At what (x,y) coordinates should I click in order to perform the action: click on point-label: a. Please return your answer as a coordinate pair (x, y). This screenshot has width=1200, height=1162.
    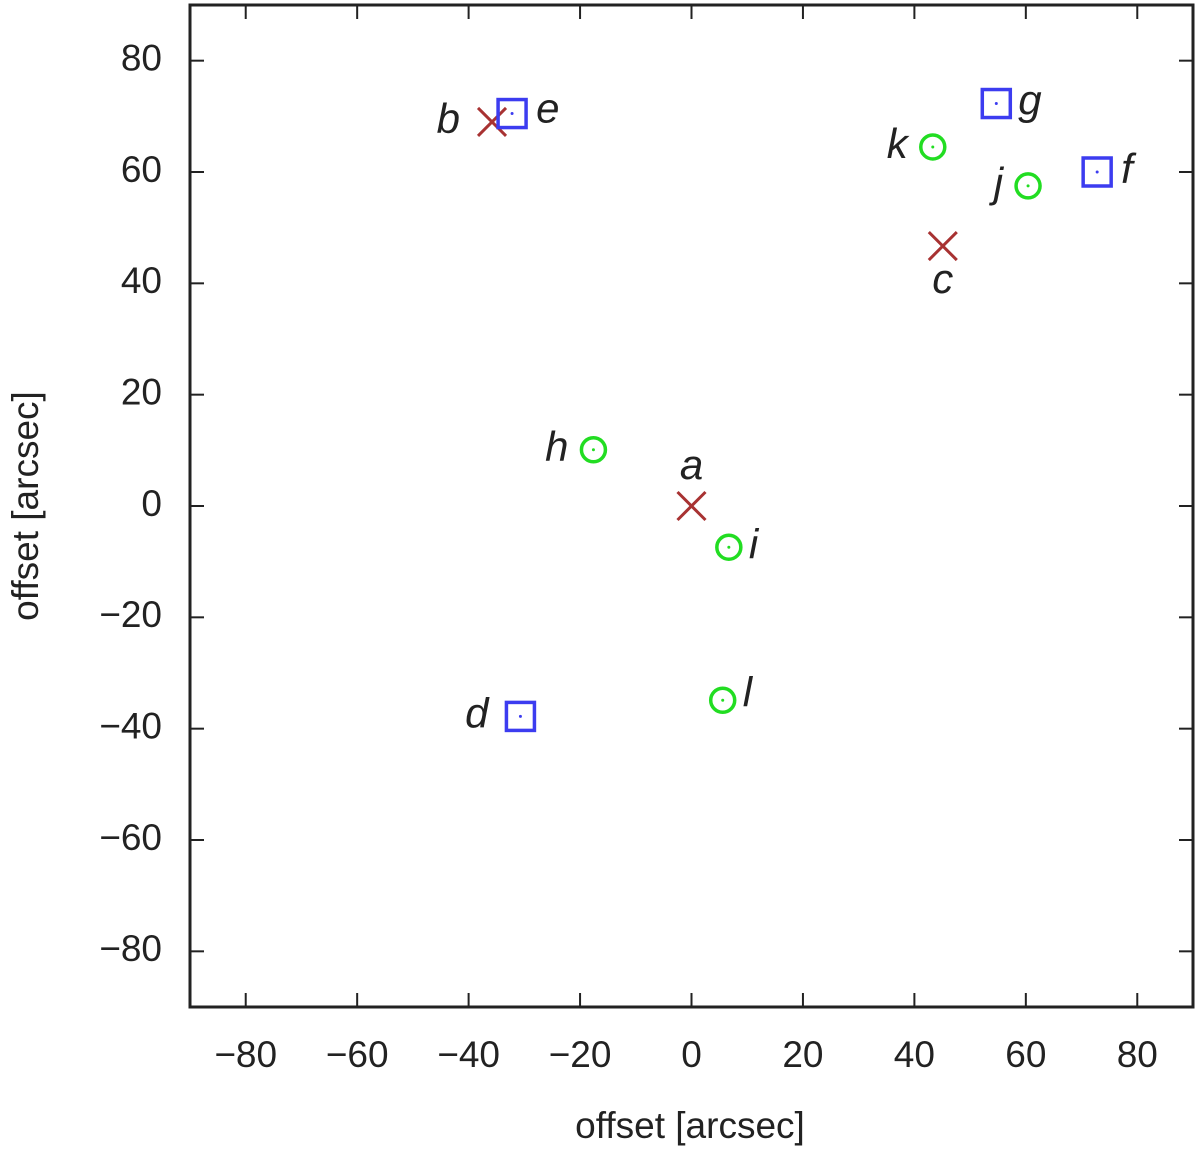
    Looking at the image, I should click on (691, 464).